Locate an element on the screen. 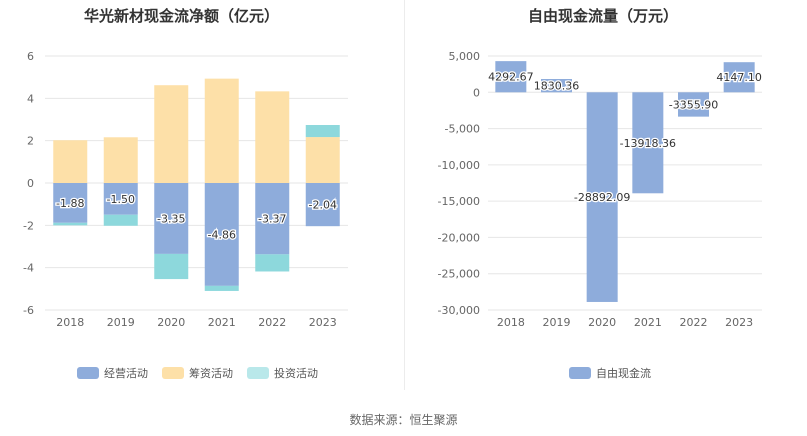 This screenshot has height=436, width=807. right-legend: 自由现金流 is located at coordinates (617, 373).